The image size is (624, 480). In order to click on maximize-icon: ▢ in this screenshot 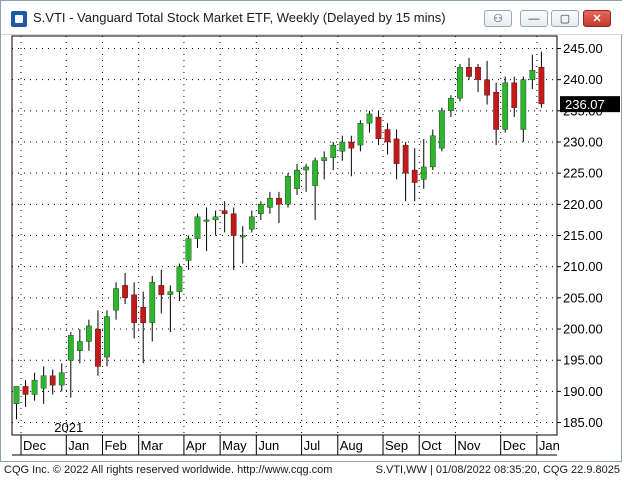, I will do `click(565, 19)`.